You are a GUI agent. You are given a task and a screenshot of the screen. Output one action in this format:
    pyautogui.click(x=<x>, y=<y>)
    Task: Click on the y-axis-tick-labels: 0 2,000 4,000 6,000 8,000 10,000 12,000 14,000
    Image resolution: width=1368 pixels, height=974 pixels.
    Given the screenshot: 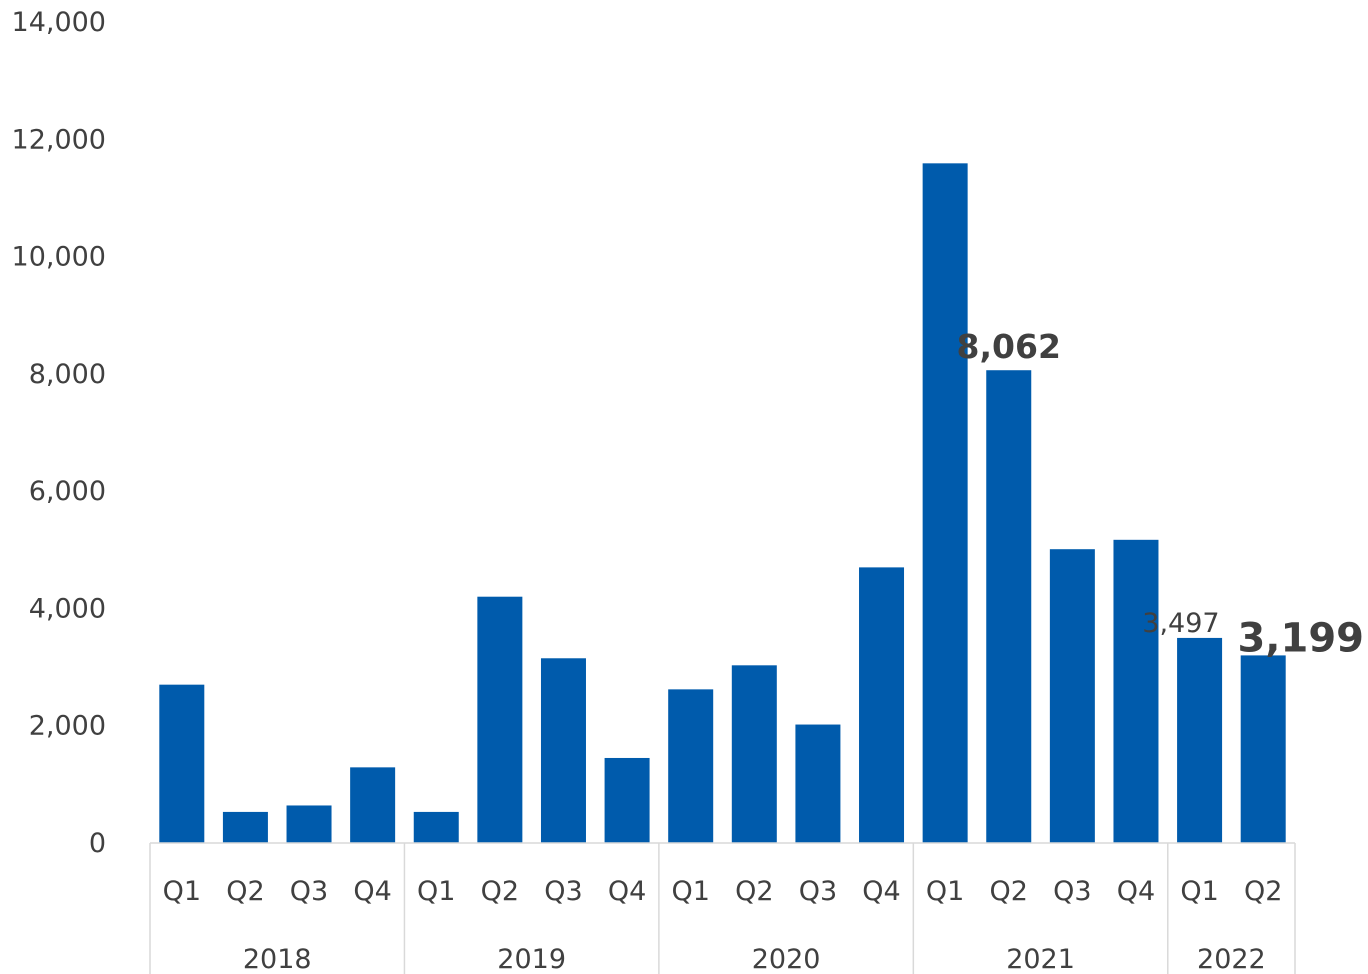 What is the action you would take?
    pyautogui.click(x=59, y=433)
    